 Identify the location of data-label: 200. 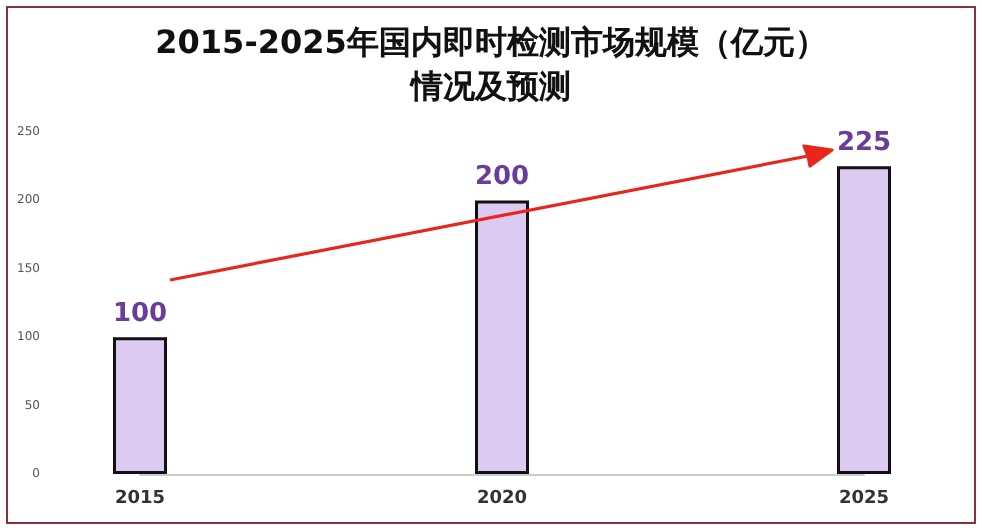
(502, 177).